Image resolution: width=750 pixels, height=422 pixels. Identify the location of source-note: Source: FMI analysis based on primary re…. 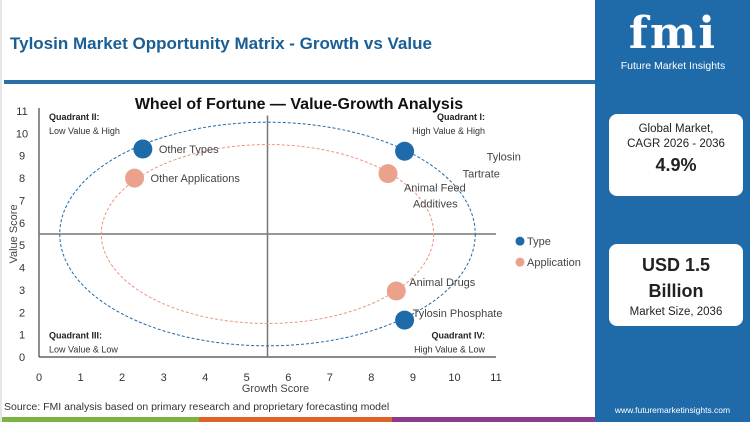
(197, 407).